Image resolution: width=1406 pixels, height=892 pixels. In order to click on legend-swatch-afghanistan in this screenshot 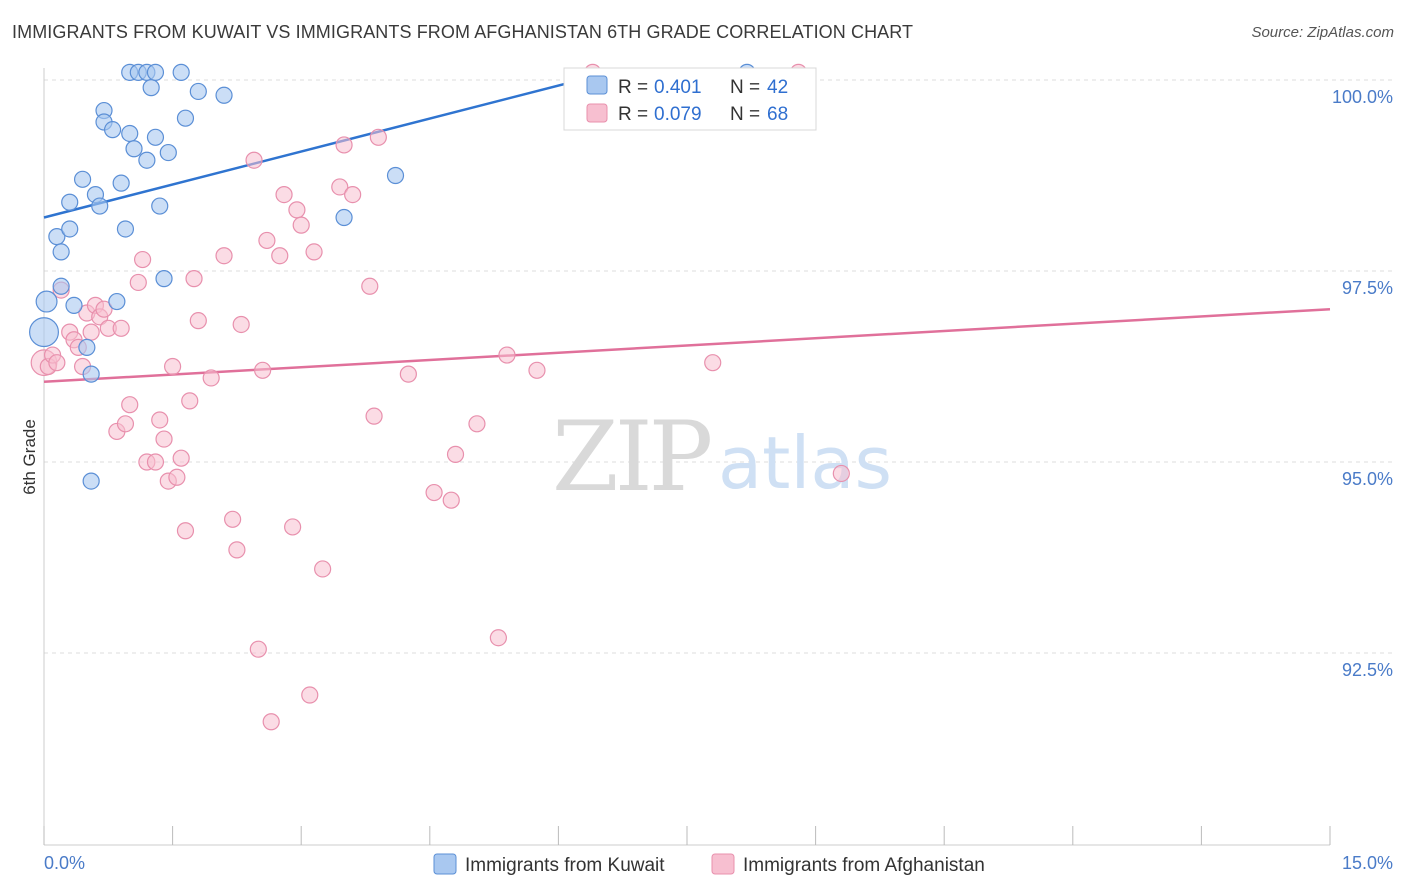, I will do `click(597, 113)`.